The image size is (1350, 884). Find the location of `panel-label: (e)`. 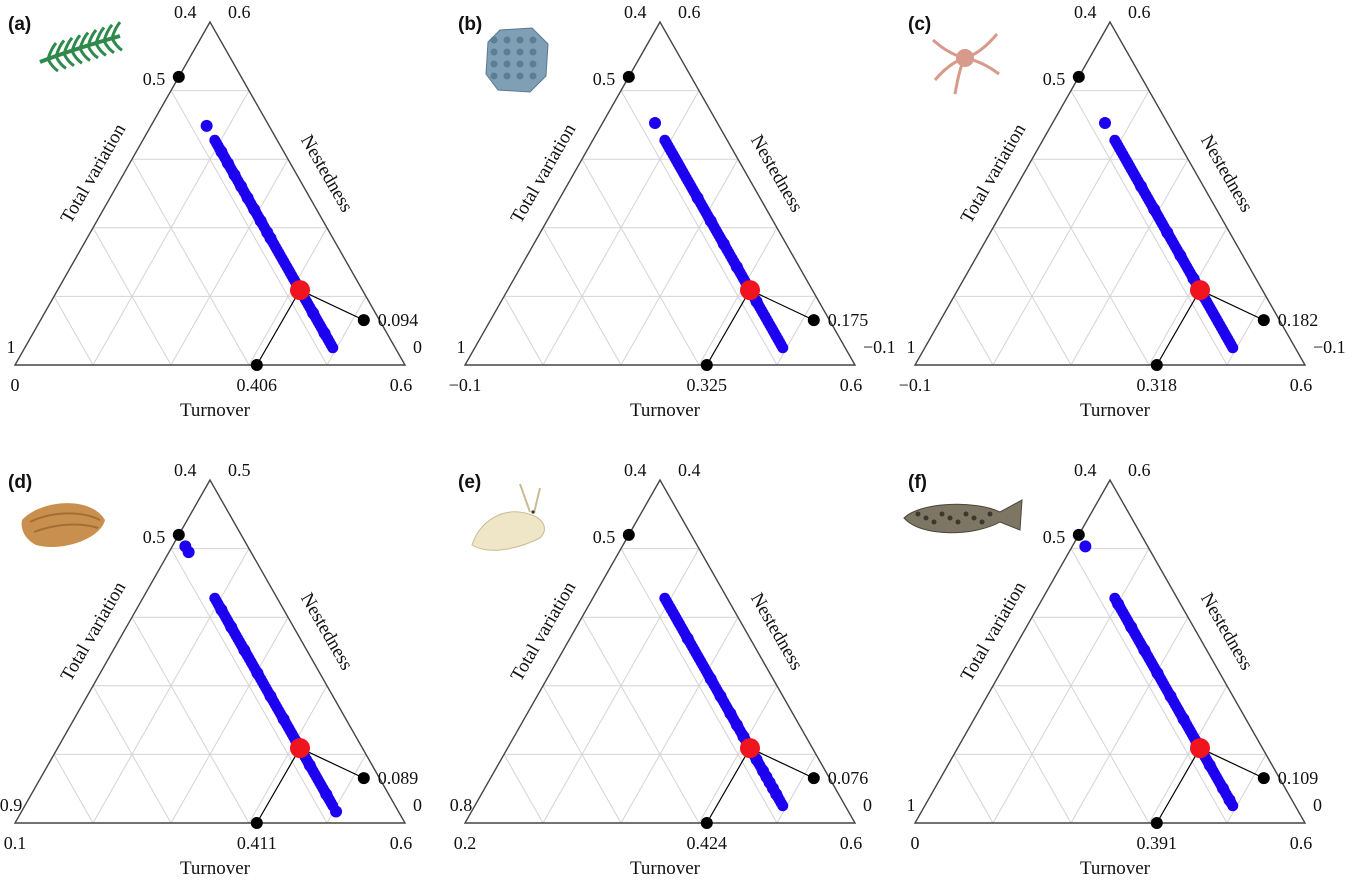

panel-label: (e) is located at coordinates (469, 482).